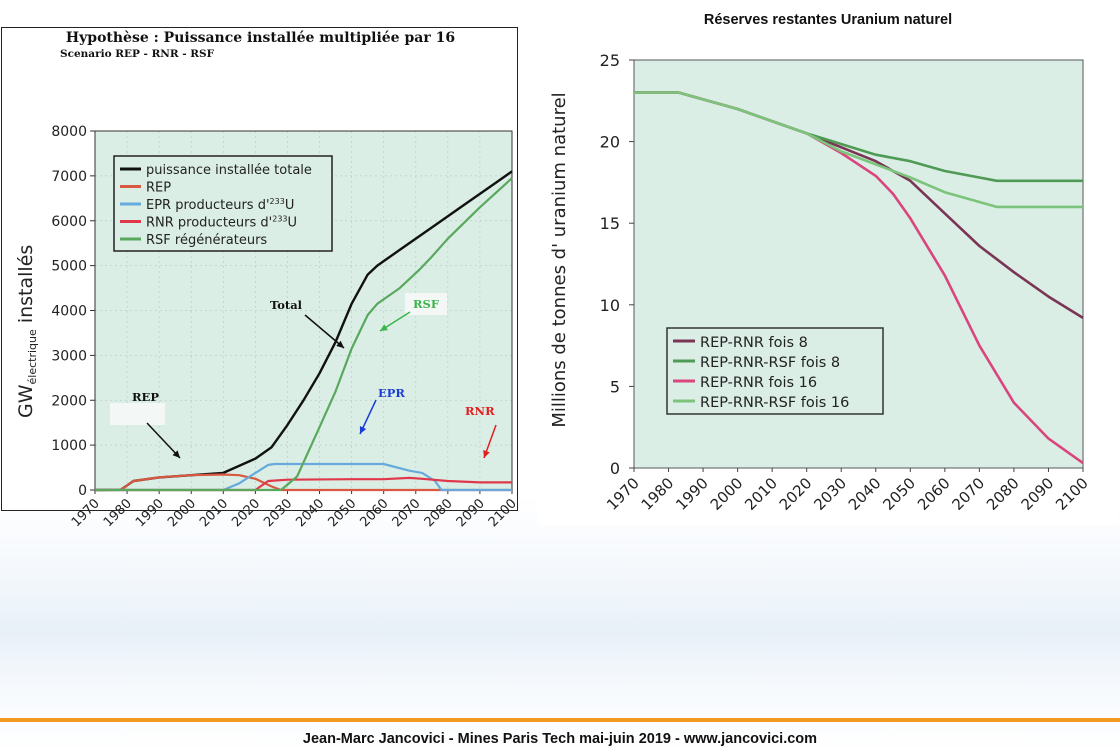 The height and width of the screenshot is (752, 1120). Describe the element at coordinates (286, 305) in the screenshot. I see `annotation-total: Total` at that location.